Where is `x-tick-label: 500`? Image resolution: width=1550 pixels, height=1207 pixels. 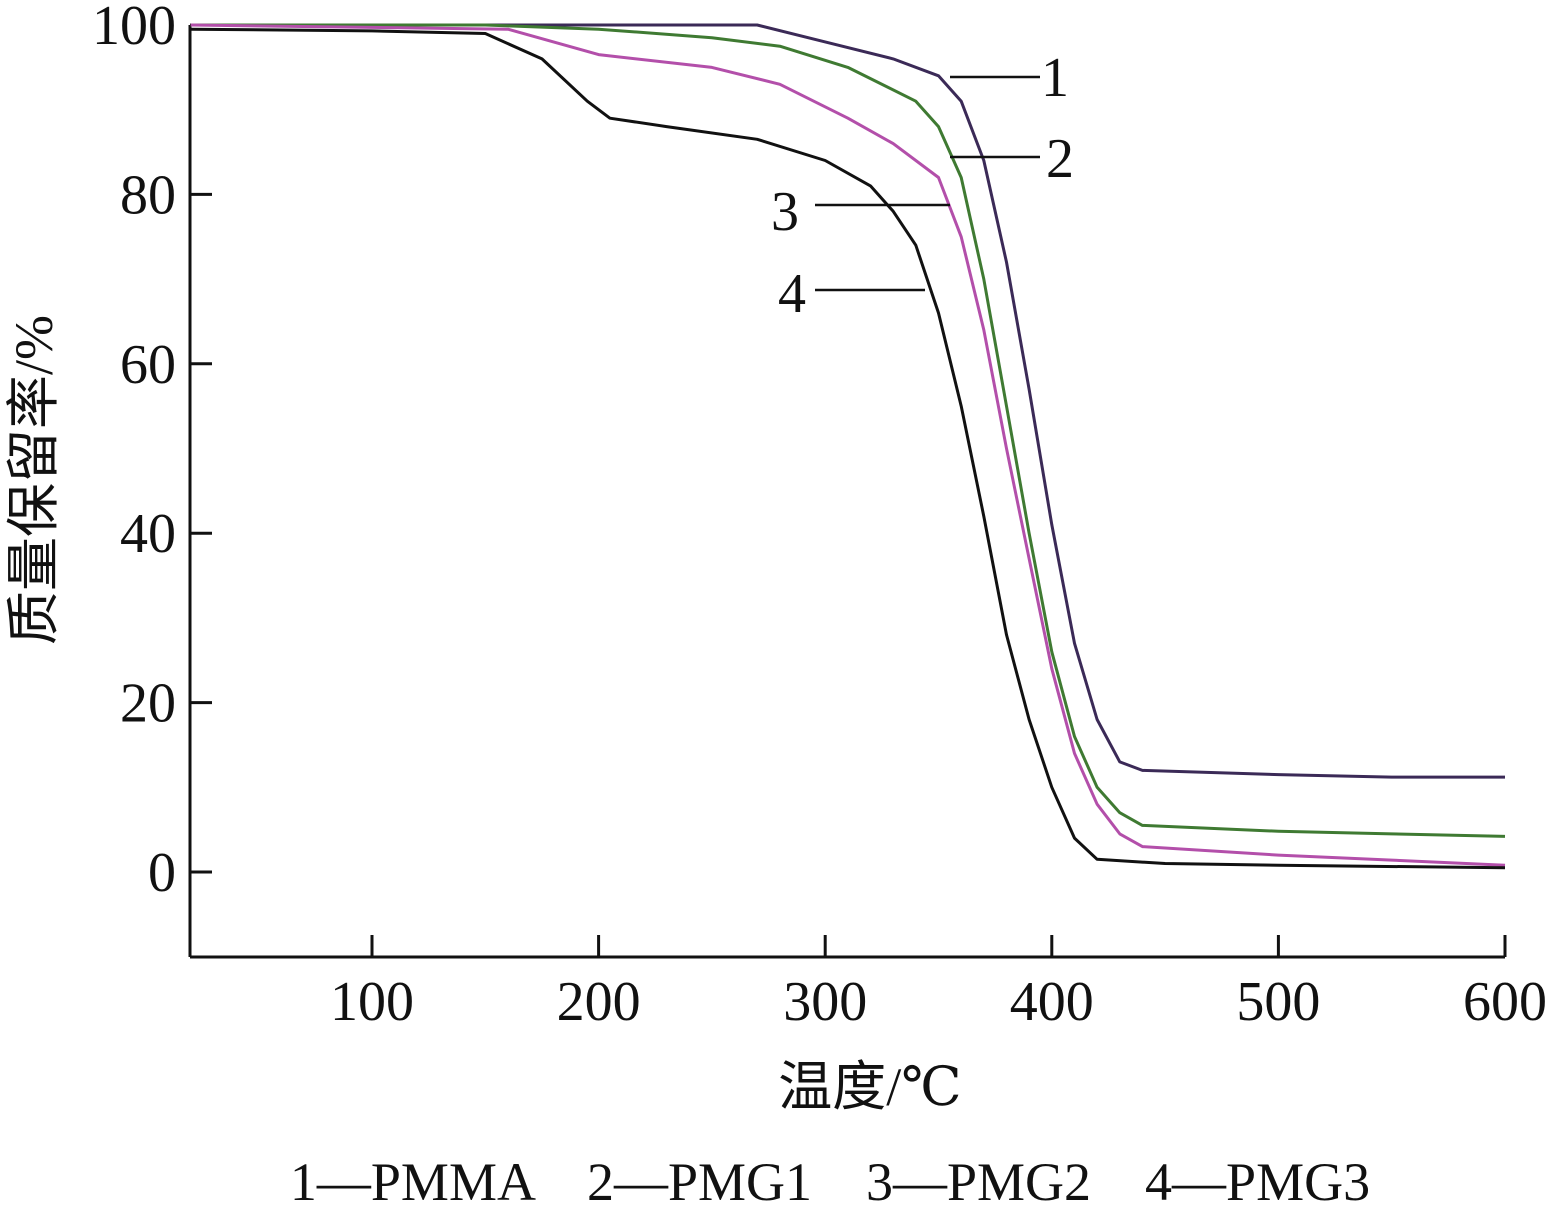
x-tick-label: 500 is located at coordinates (1278, 1002).